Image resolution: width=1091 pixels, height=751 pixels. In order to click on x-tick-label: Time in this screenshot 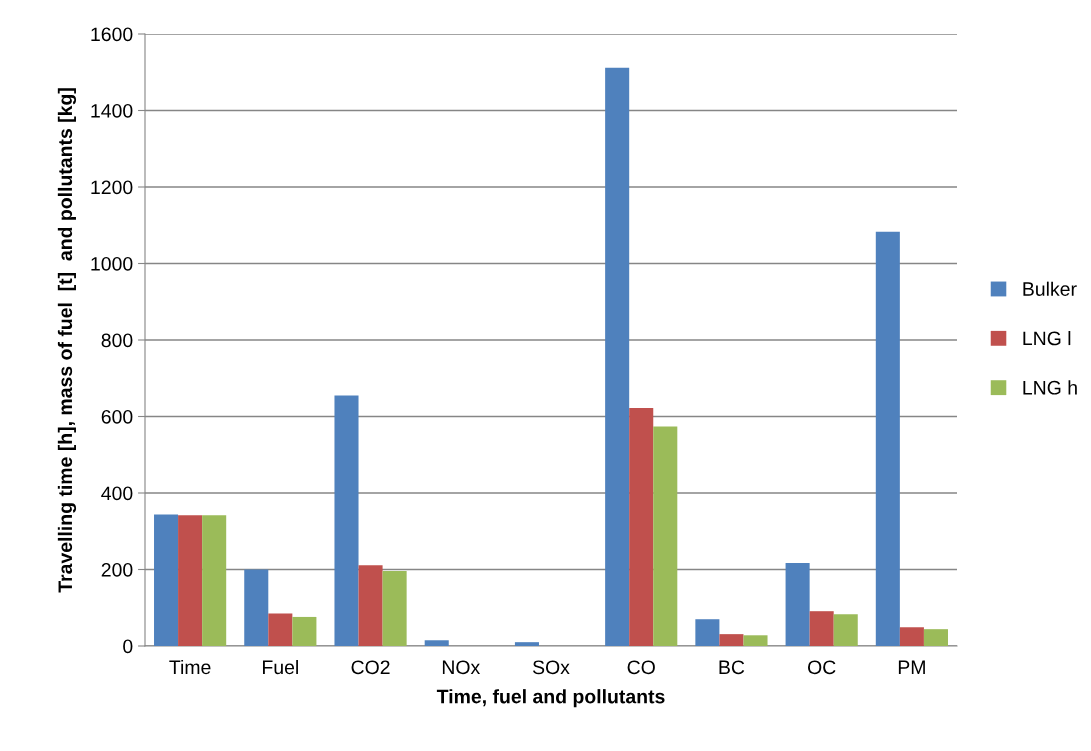, I will do `click(190, 667)`.